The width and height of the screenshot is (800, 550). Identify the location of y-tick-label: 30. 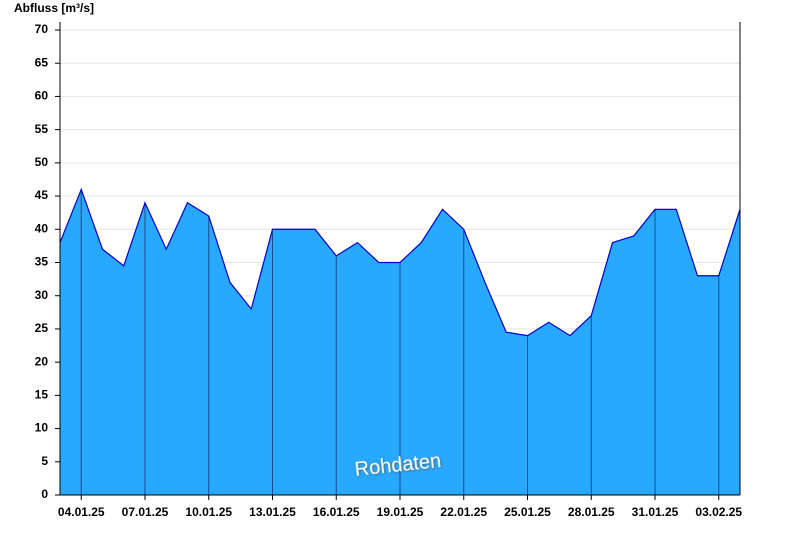
(42, 295).